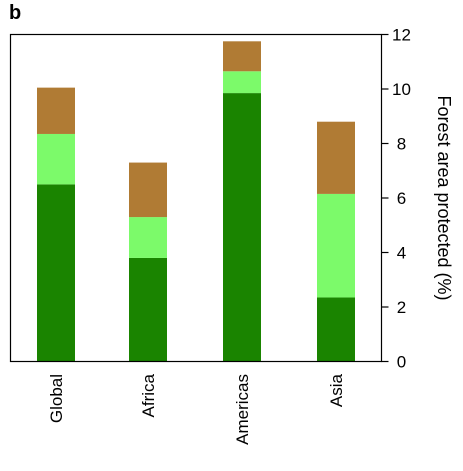  What do you see at coordinates (196, 408) in the screenshot?
I see `x-axis-category-labels: Global Africa Americas Asia` at bounding box center [196, 408].